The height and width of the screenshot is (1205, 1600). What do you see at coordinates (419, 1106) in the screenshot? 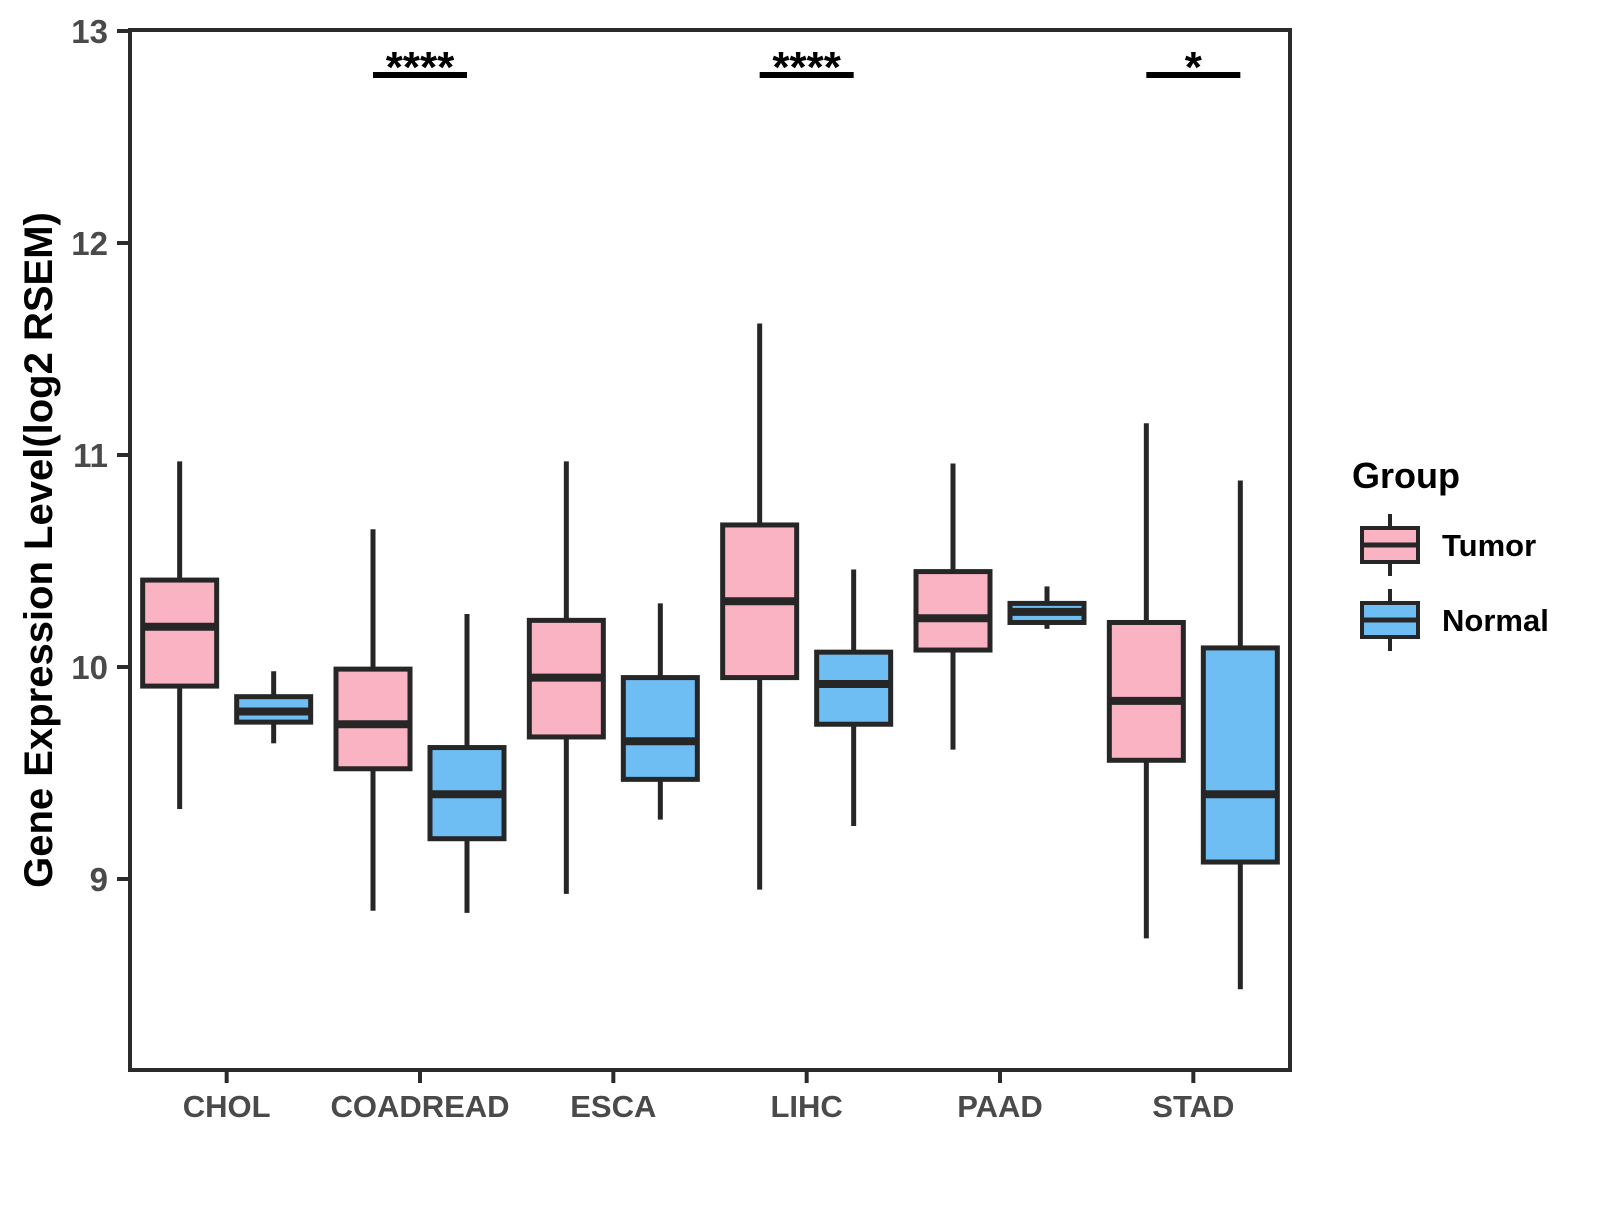
I see `x-axis-category-label: COADREAD` at bounding box center [419, 1106].